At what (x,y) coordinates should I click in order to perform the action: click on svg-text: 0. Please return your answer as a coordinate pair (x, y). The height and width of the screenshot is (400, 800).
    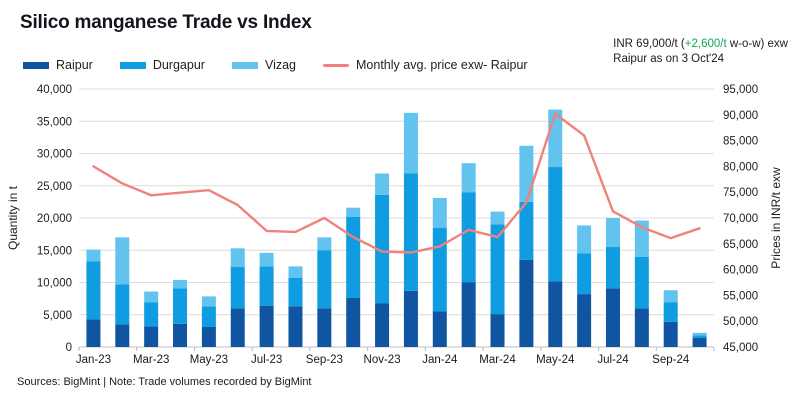
    Looking at the image, I should click on (69, 348).